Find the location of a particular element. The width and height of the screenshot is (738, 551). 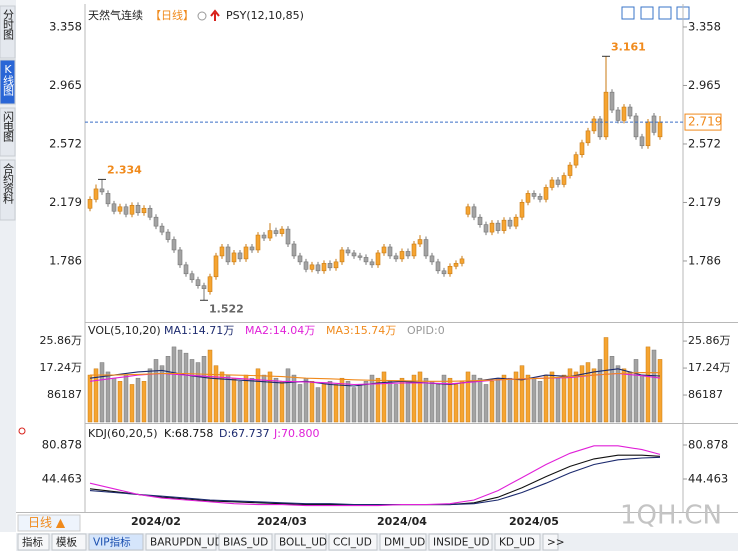

bottom-tab-label: VIP指标 is located at coordinates (112, 542).